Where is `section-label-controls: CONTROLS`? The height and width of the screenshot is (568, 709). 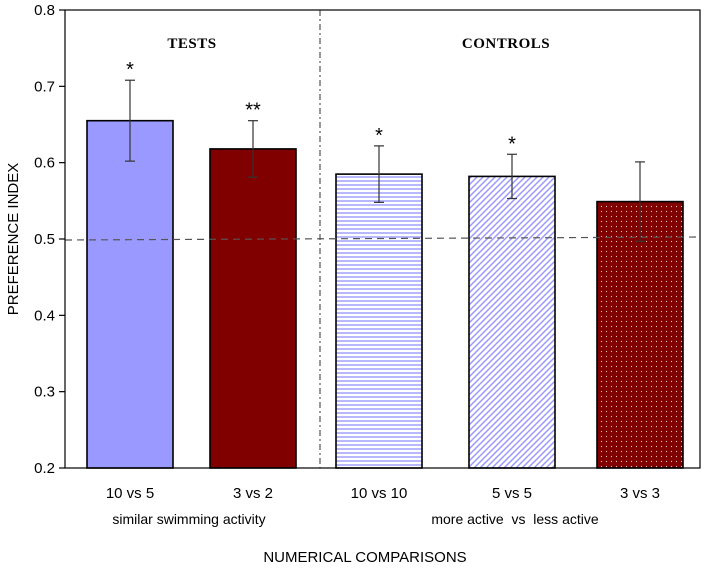
section-label-controls: CONTROLS is located at coordinates (506, 44).